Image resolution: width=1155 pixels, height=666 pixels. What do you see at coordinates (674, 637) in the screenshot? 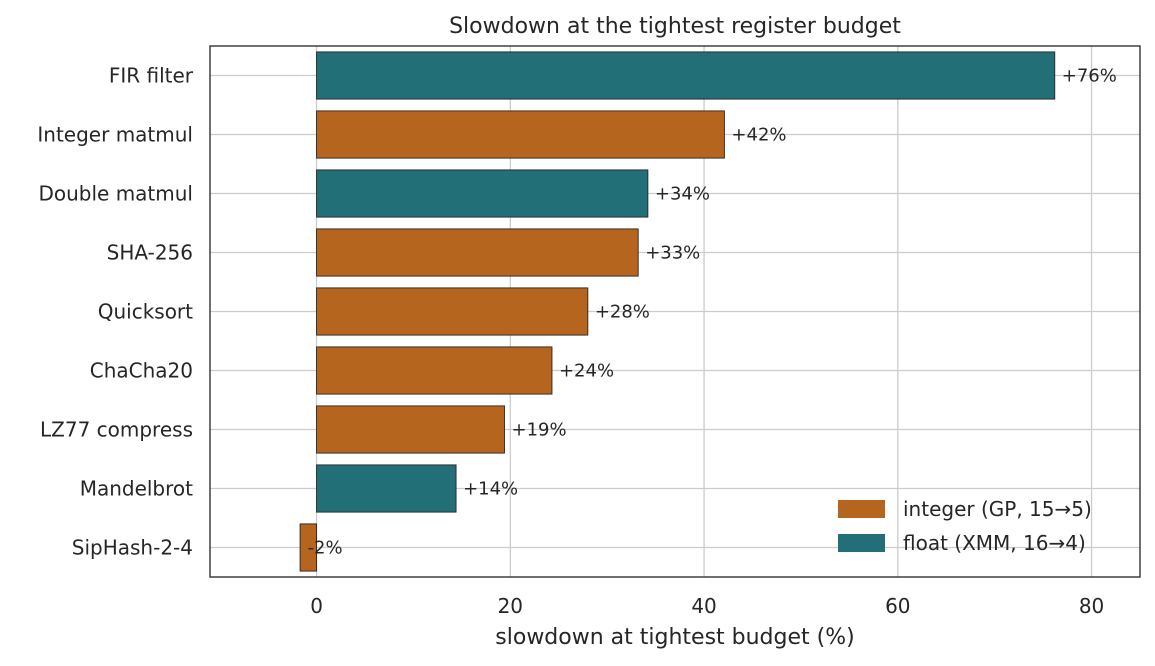
I see `x-axis-label: slowdown at tightest budget (%)` at bounding box center [674, 637].